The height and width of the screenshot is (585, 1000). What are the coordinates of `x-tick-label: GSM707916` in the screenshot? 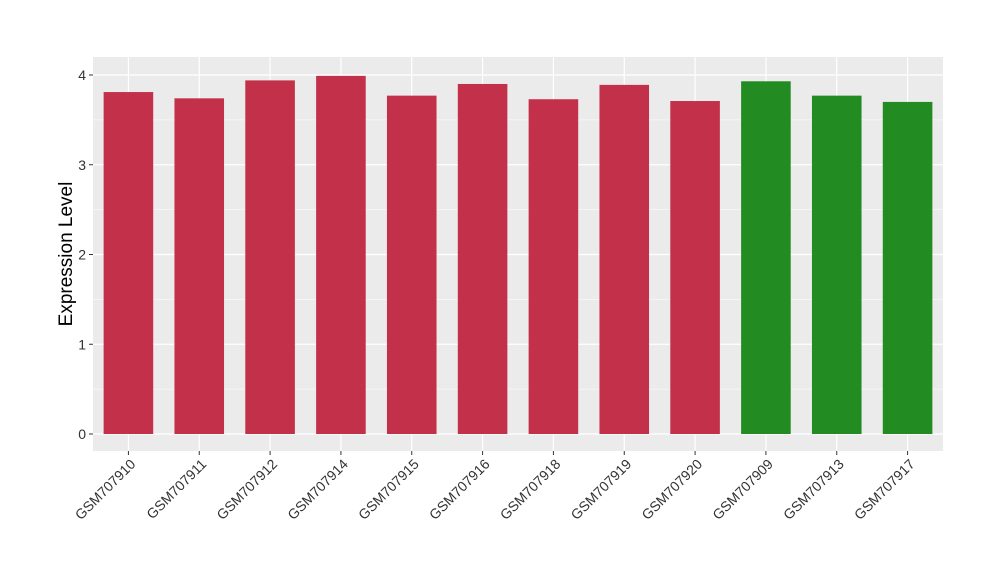 It's located at (459, 489).